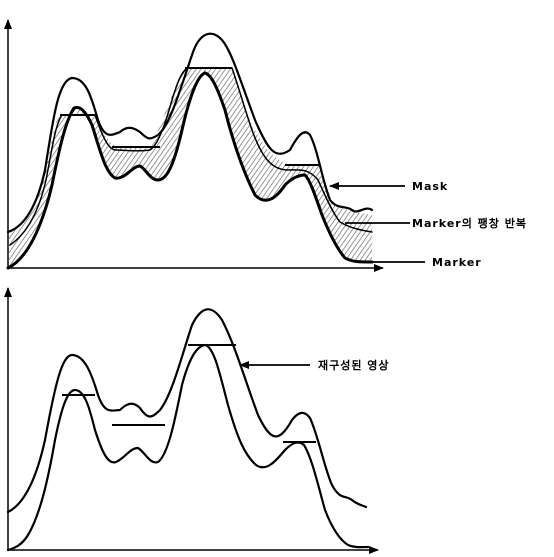  I want to click on marker-dilation-label: Marker의 팽창 반복, so click(469, 223).